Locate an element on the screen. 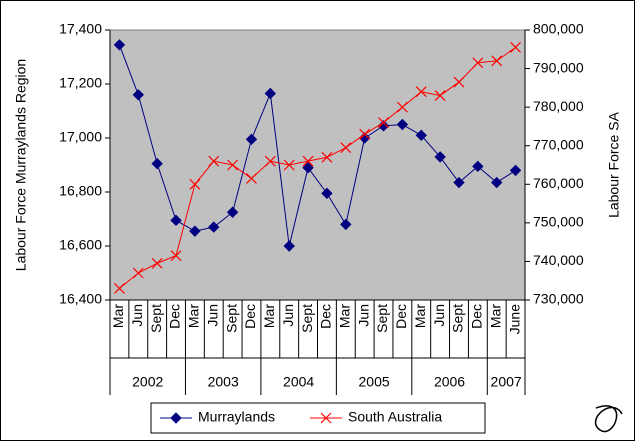 The image size is (635, 446). y2-tick-label: 800,000 is located at coordinates (558, 29).